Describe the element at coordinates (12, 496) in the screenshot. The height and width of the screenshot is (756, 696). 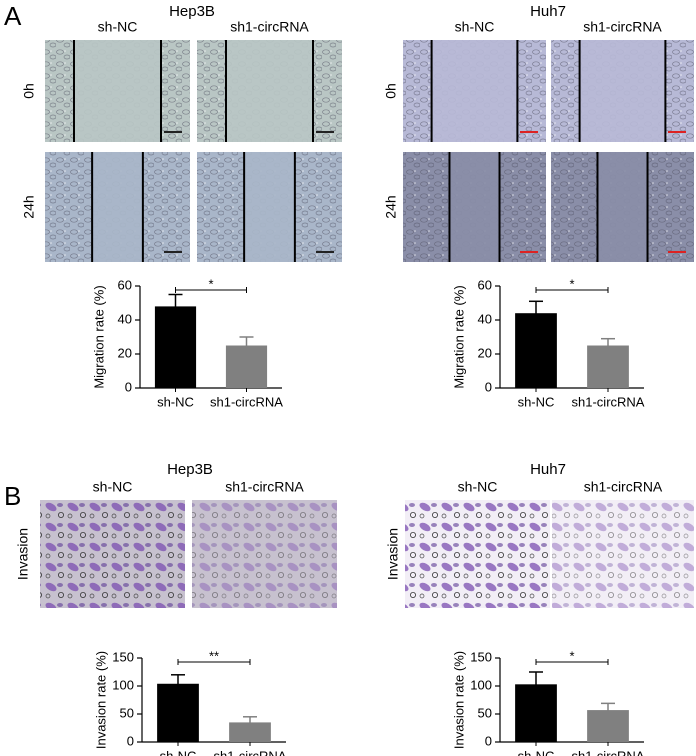
I see `panel-label: B` at that location.